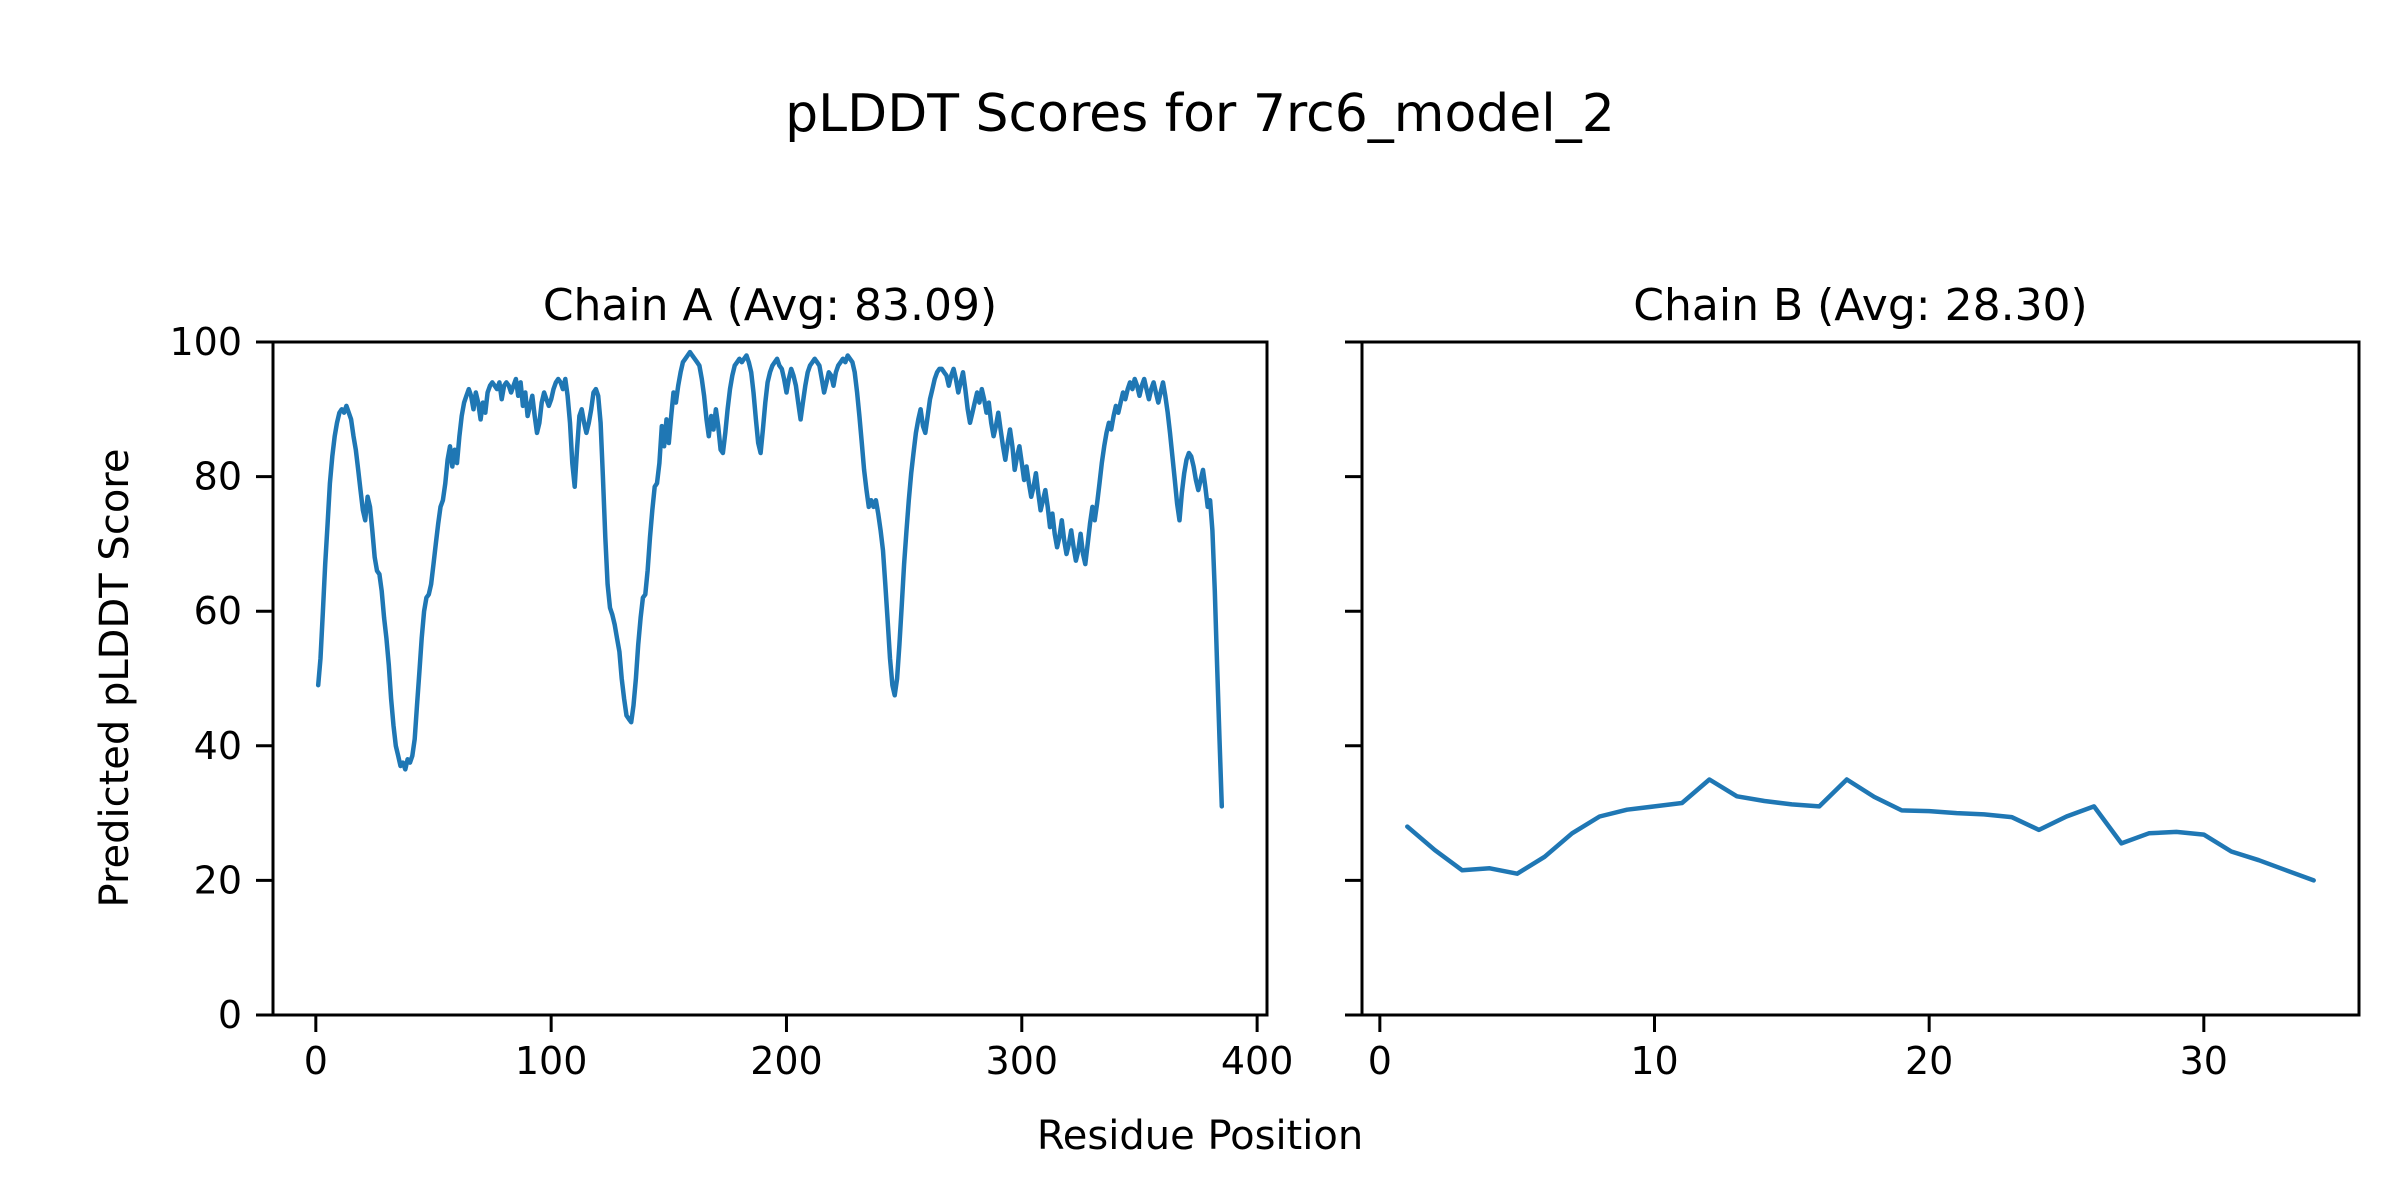 This screenshot has width=2400, height=1200. I want to click on y-tick-label: 80, so click(218, 477).